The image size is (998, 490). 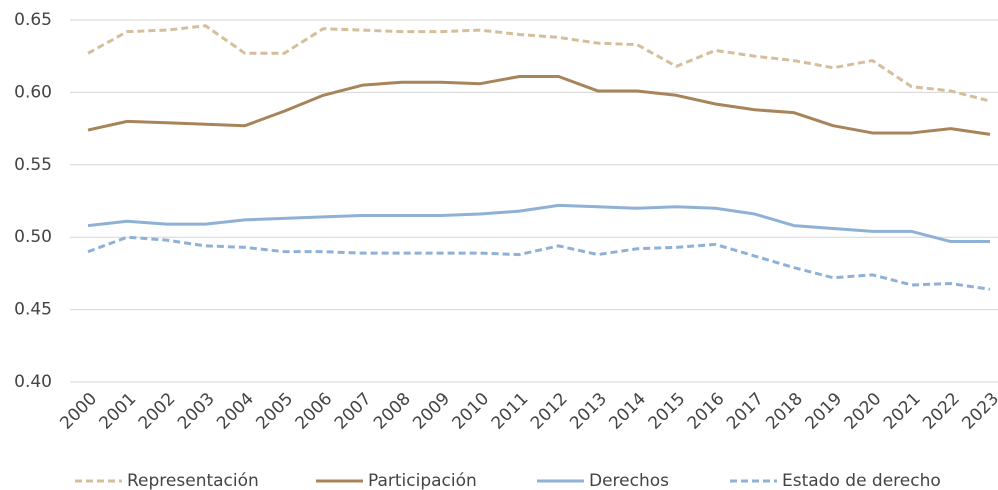 I want to click on y-tick-label: 0.40, so click(x=33, y=382).